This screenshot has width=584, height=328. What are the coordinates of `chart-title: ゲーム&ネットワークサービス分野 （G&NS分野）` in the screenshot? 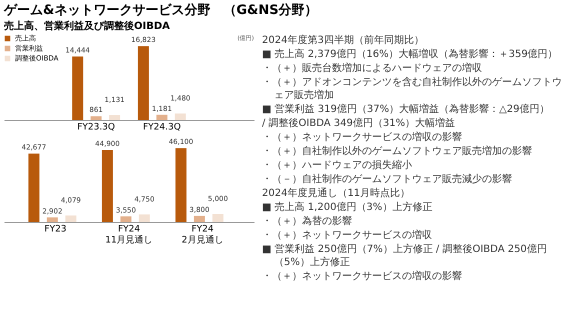 It's located at (160, 10).